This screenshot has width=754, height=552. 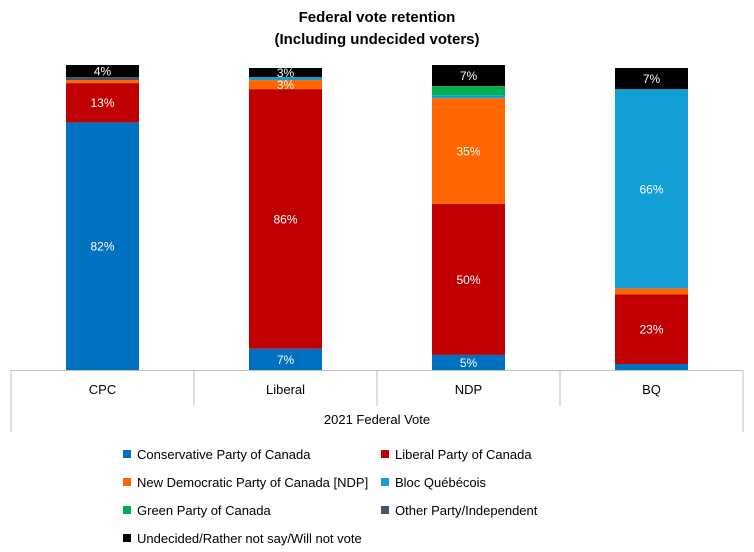 I want to click on bar-segment-bq-bloc-qu-b-cois, so click(x=651, y=189).